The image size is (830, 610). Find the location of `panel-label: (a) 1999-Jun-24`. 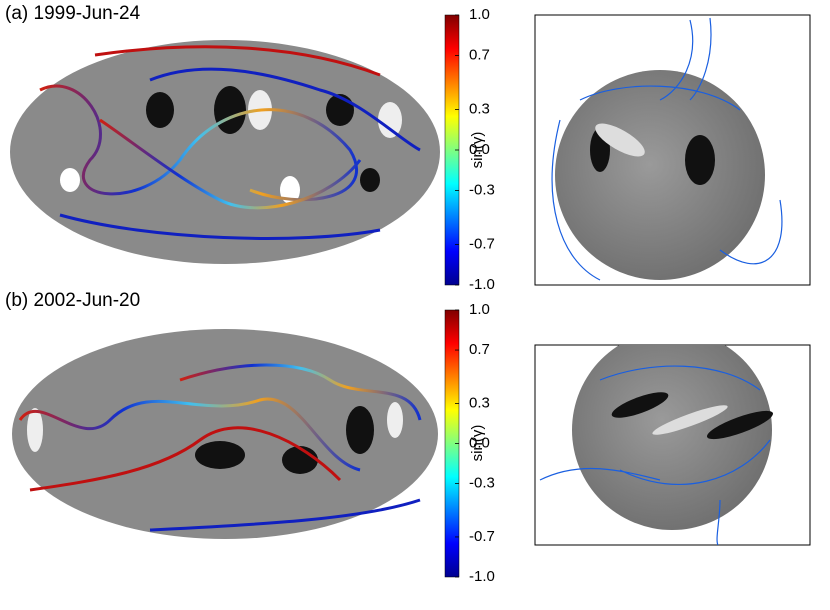

panel-label: (a) 1999-Jun-24 is located at coordinates (73, 13).